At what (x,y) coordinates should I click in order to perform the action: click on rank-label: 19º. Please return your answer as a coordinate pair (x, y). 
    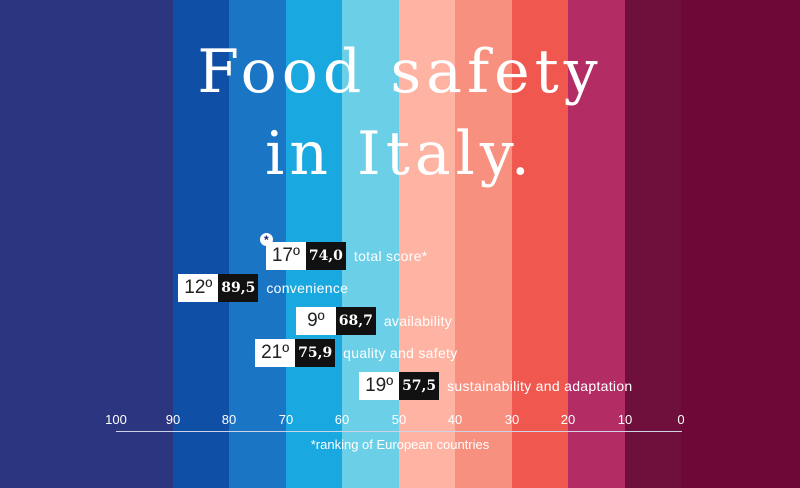
    Looking at the image, I should click on (379, 386).